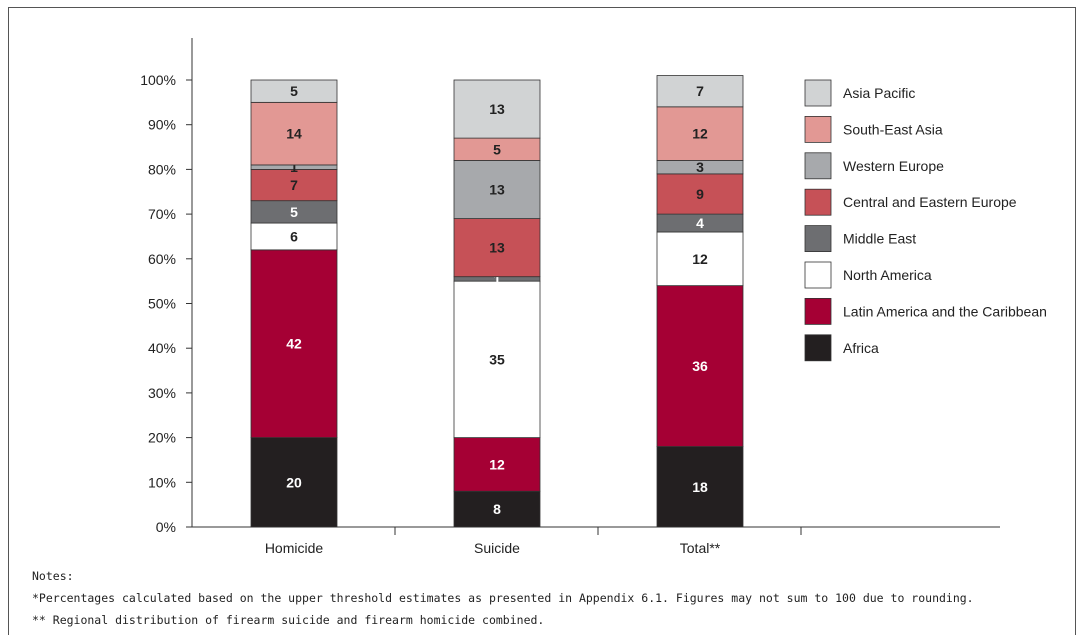 Image resolution: width=1083 pixels, height=635 pixels. What do you see at coordinates (930, 202) in the screenshot?
I see `legend-label: Central and Eastern Europe` at bounding box center [930, 202].